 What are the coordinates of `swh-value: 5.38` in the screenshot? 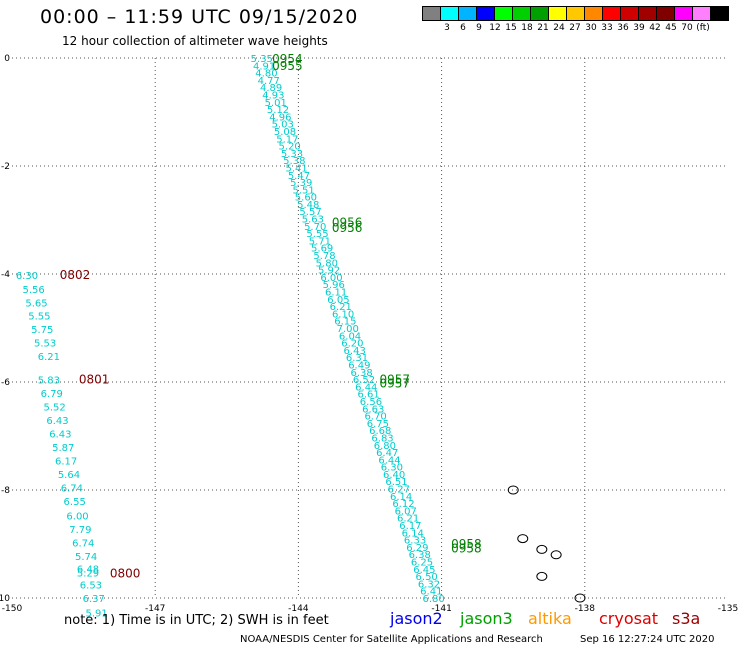 It's located at (294, 161).